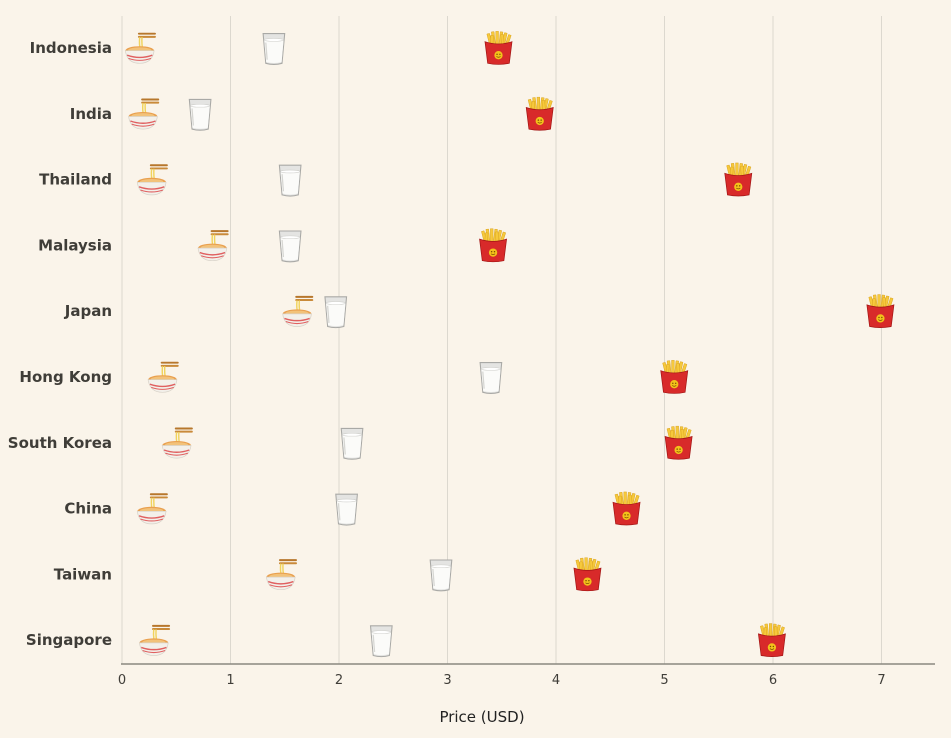 The height and width of the screenshot is (738, 951). Describe the element at coordinates (75, 245) in the screenshot. I see `category-label: Malaysia` at that location.